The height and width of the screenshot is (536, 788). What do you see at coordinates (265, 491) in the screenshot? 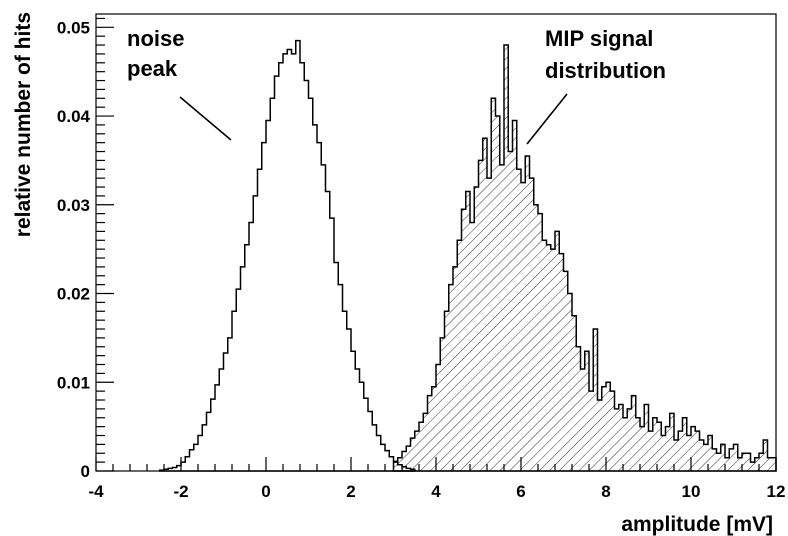
I see `x-tick-label: 0` at bounding box center [265, 491].